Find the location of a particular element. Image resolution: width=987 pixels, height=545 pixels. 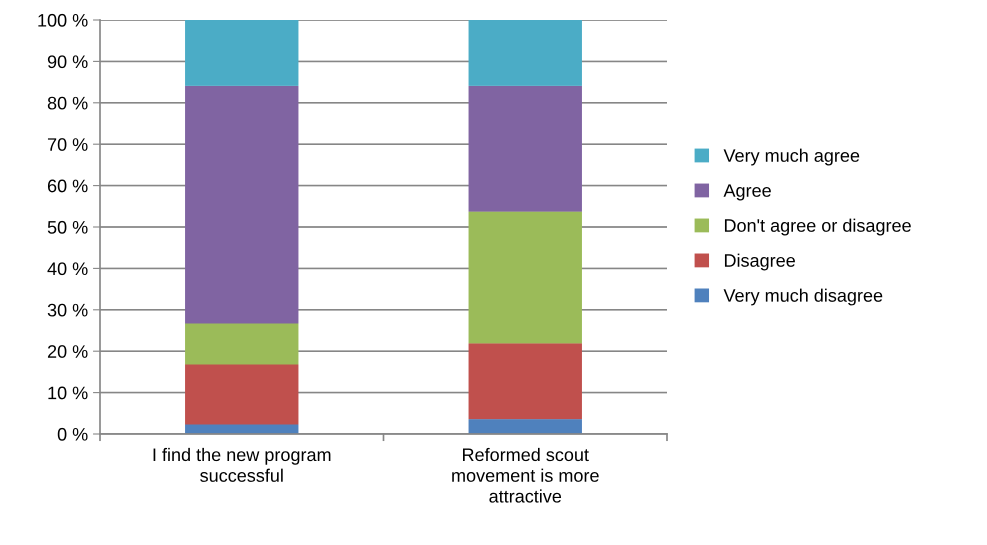

y-tick-label: 60 % is located at coordinates (68, 186).